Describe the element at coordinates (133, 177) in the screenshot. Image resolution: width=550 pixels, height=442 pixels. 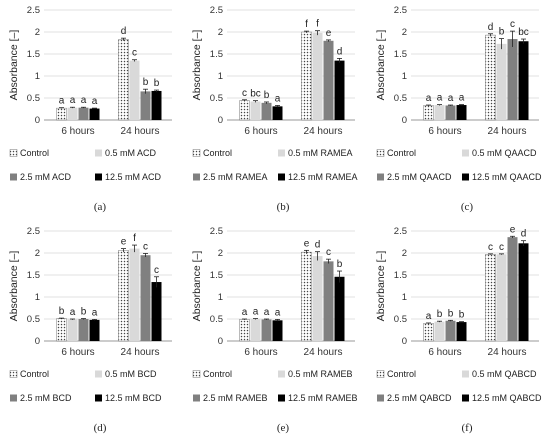
I see `legend-label: 12.5 mM ACD` at that location.